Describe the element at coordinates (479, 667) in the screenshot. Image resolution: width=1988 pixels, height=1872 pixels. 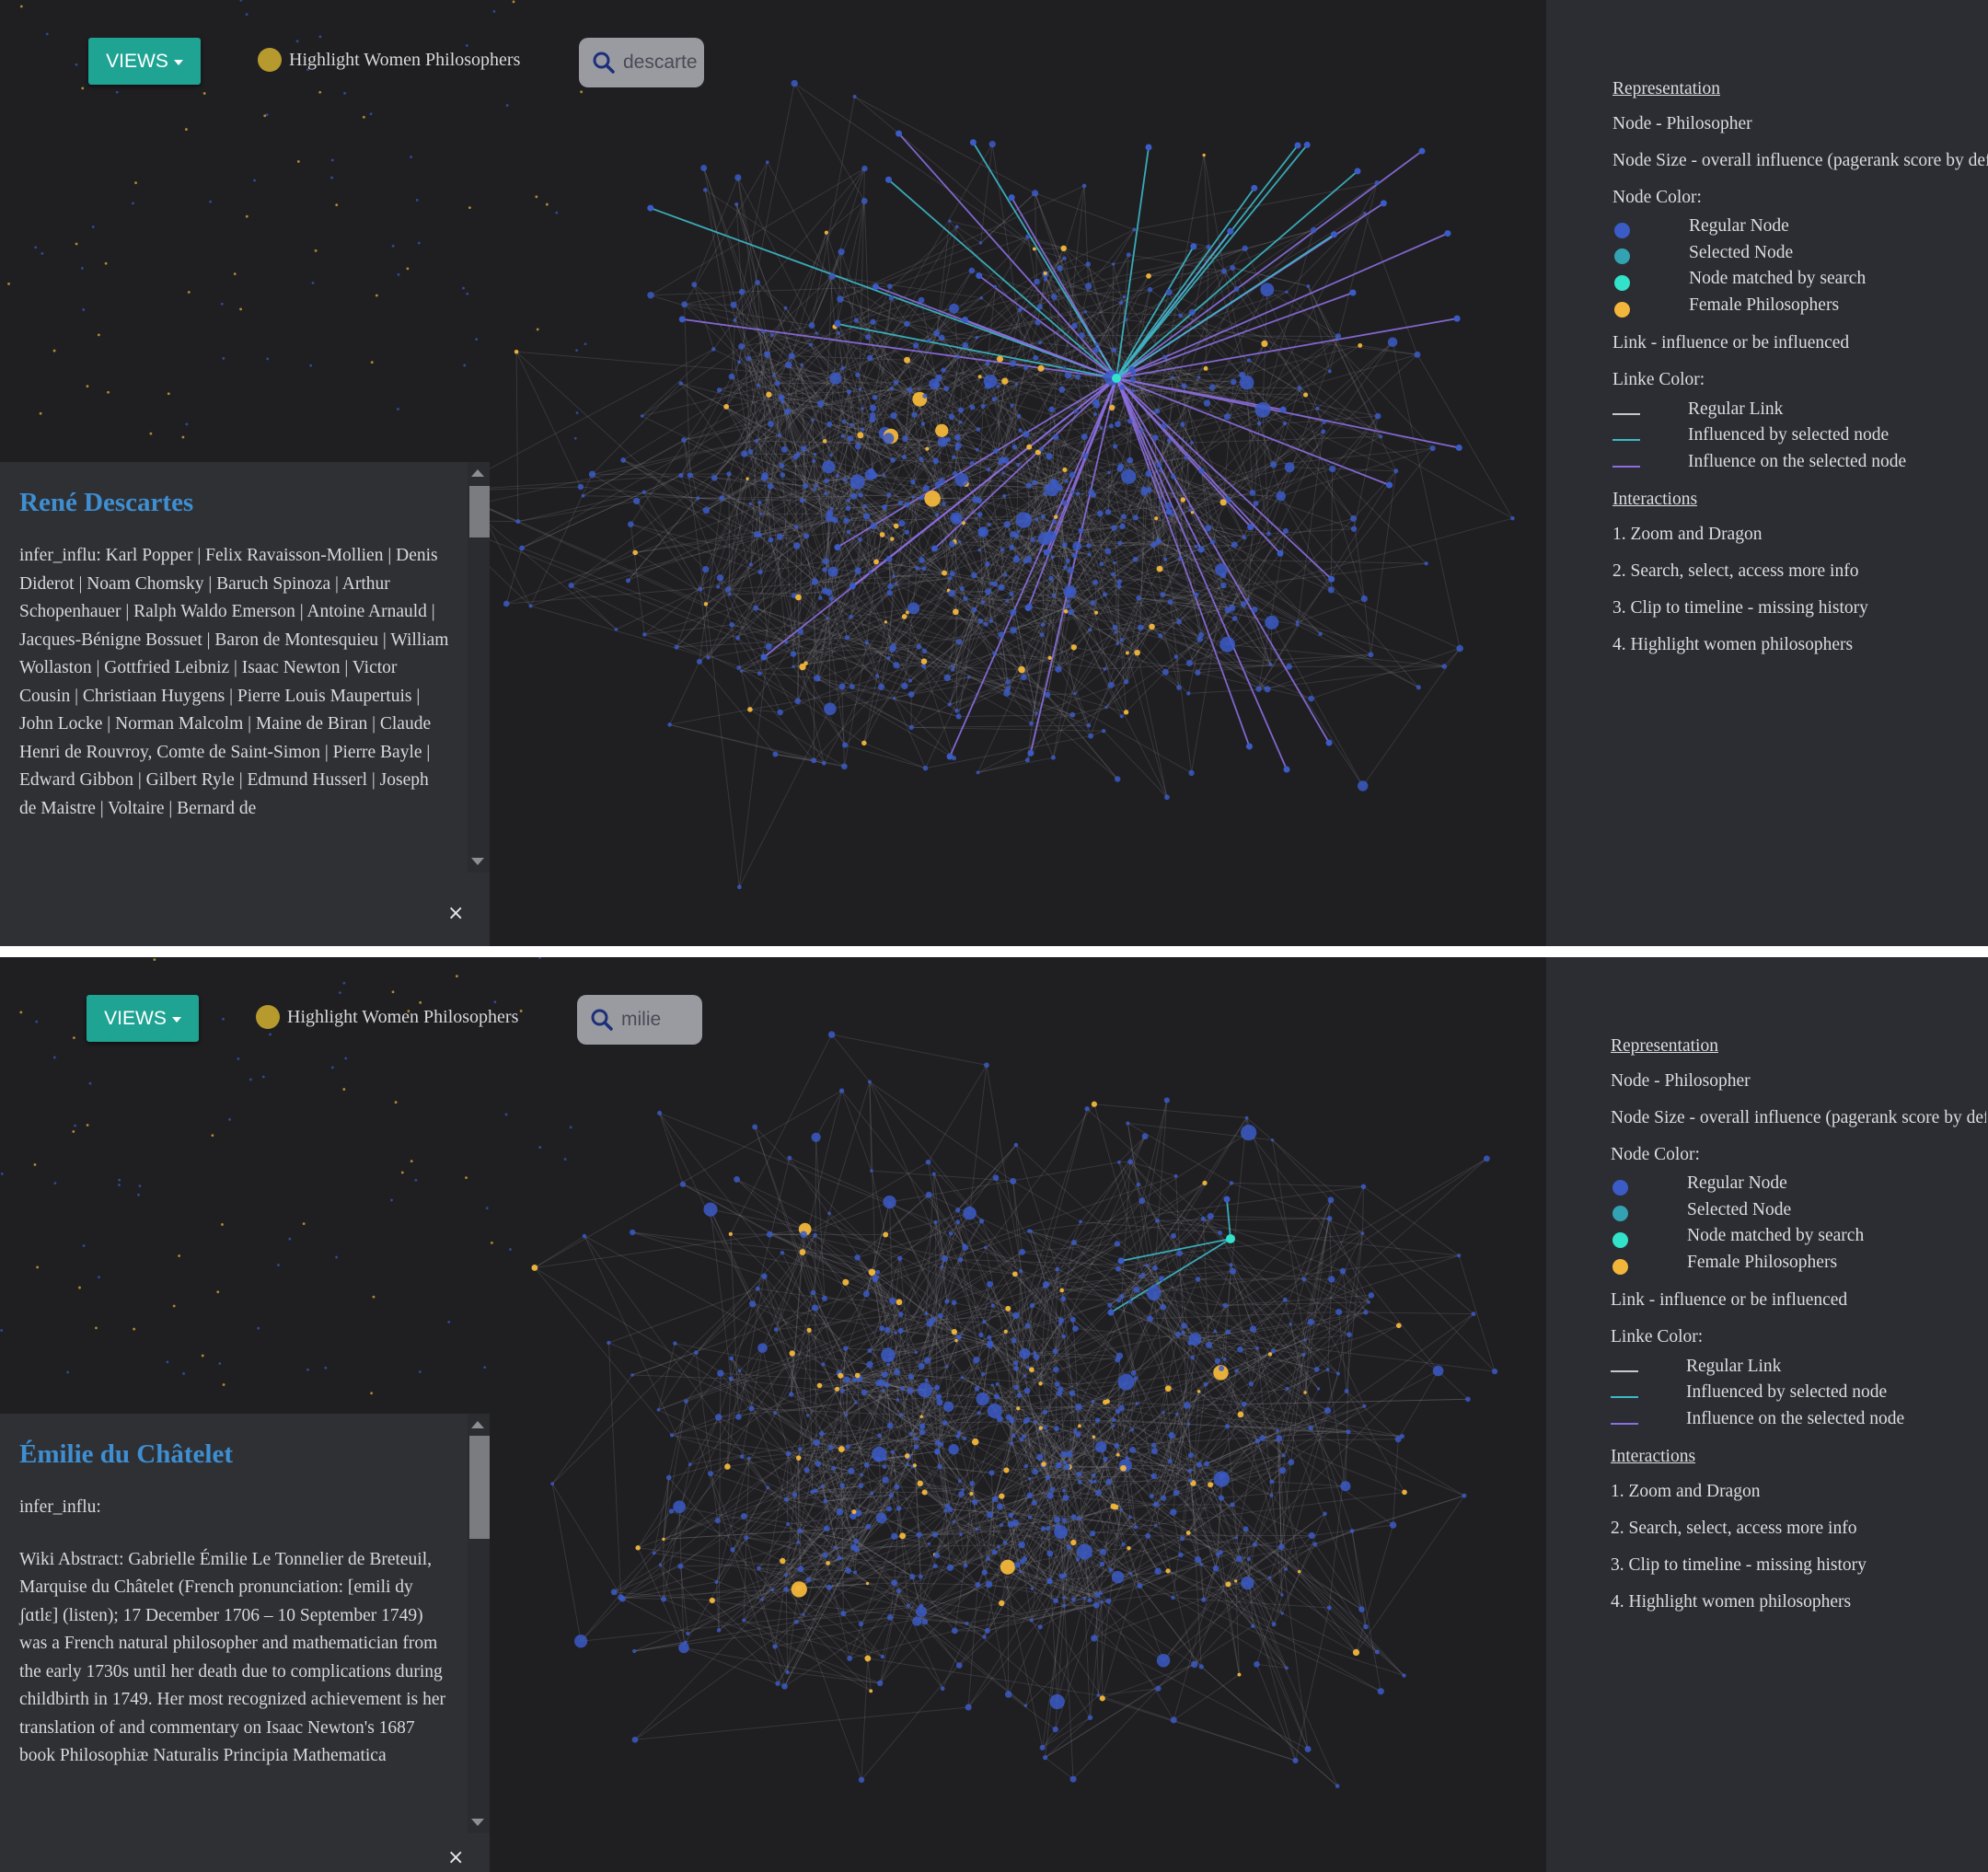
I see `scrollbar` at that location.